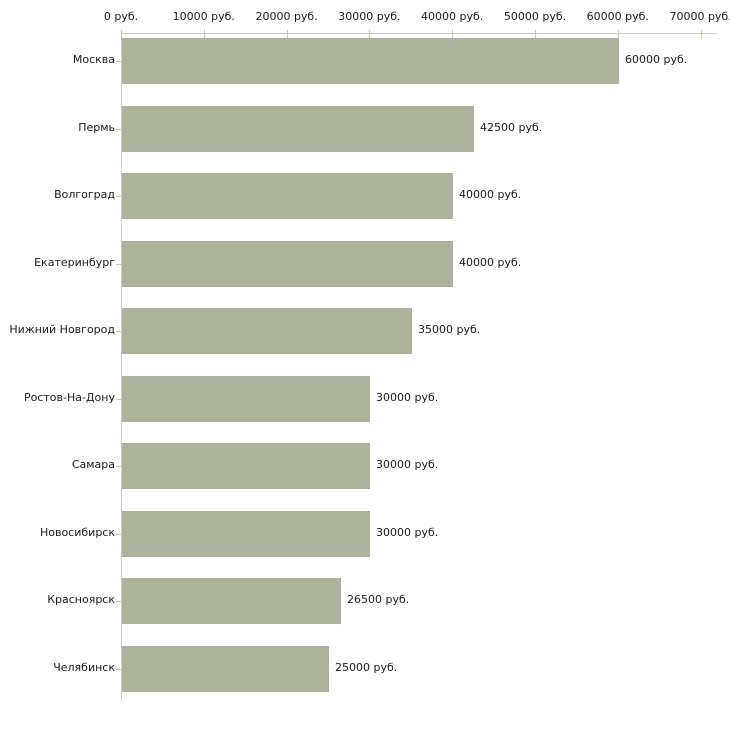  What do you see at coordinates (93, 464) in the screenshot?
I see `category-label: Самара` at bounding box center [93, 464].